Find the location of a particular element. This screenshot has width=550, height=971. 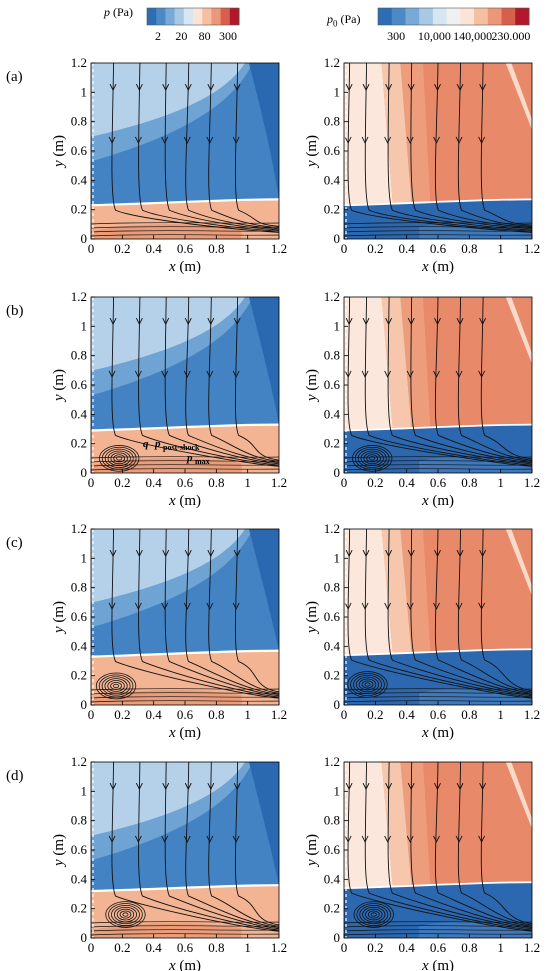

colorbar-p0-subscript: 0 is located at coordinates (335, 23).